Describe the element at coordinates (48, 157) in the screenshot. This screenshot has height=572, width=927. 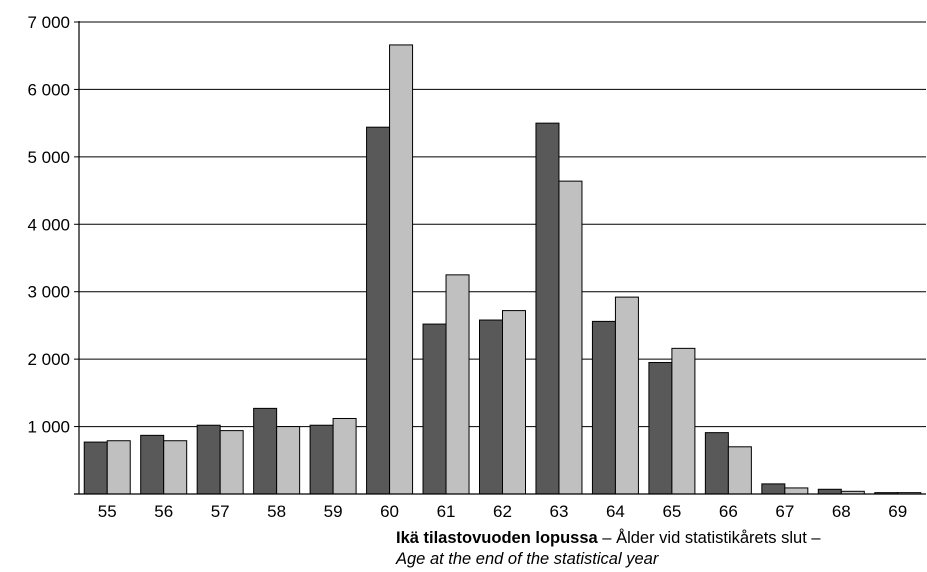
I see `y-tick-label: 5 000` at that location.